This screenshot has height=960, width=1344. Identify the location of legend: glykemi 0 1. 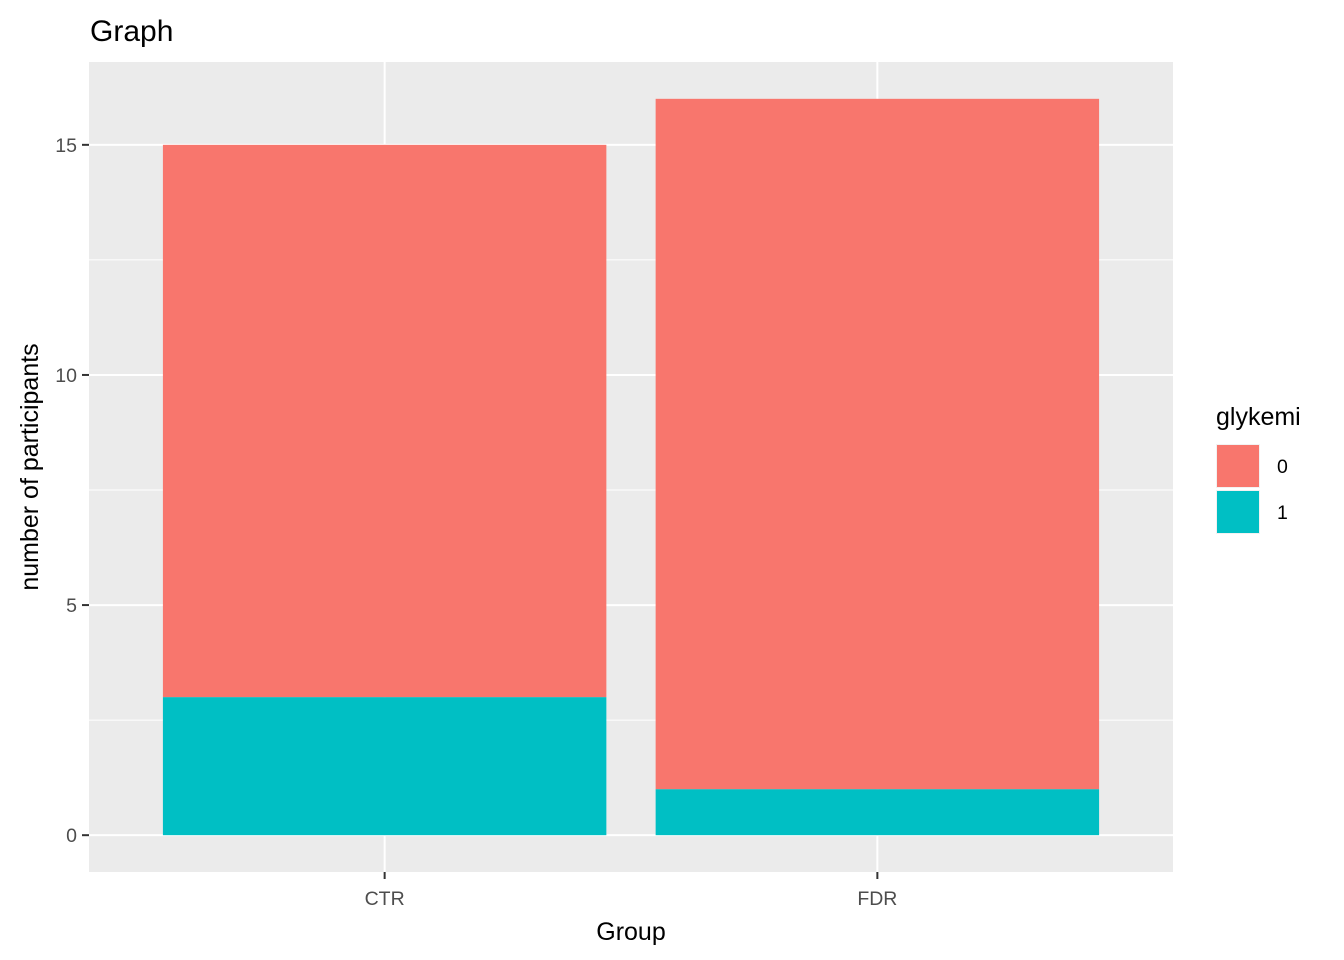
(1258, 468).